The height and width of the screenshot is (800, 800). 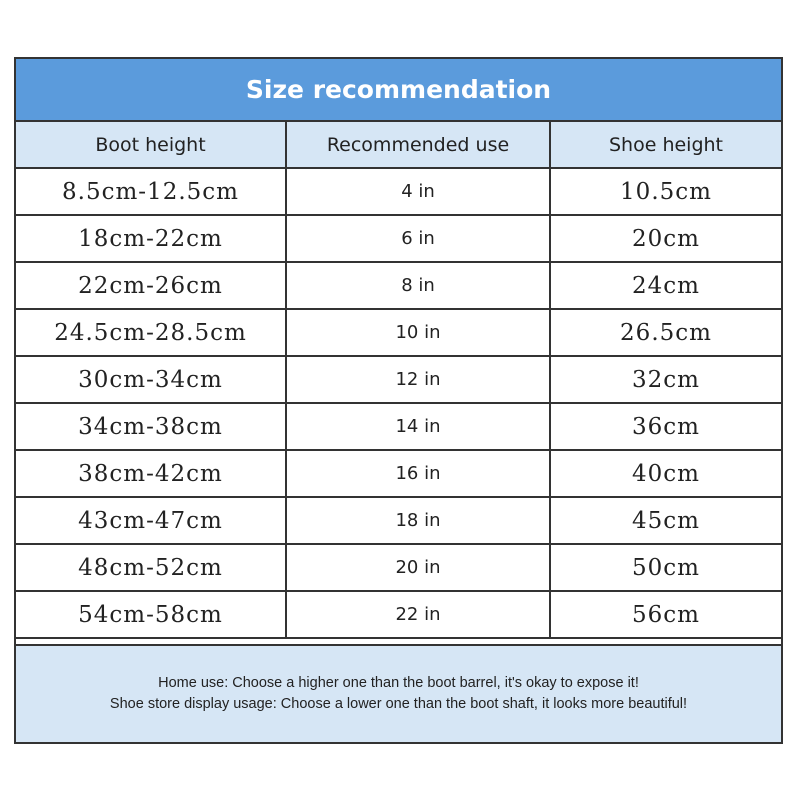 I want to click on table-row: 54cm-58cm 22 in 56cm, so click(x=398, y=614).